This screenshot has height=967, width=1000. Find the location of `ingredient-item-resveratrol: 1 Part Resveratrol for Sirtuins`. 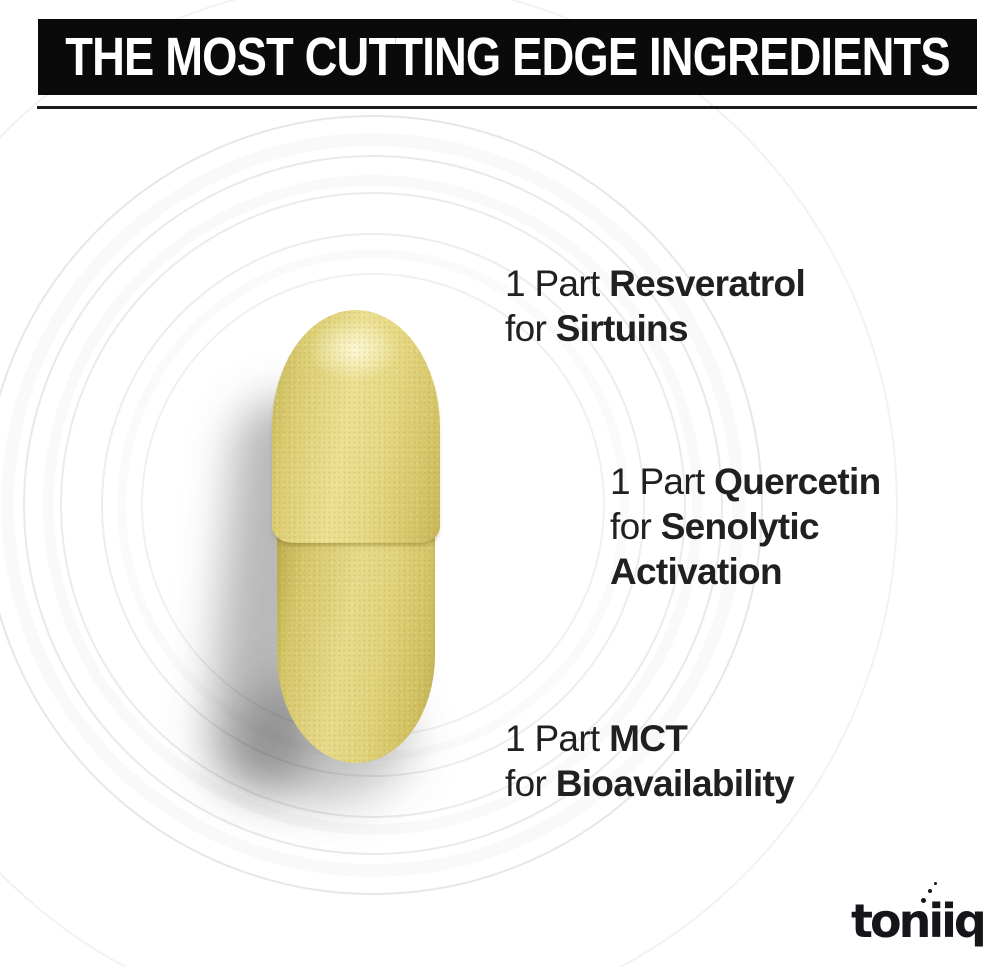

ingredient-item-resveratrol: 1 Part Resveratrol for Sirtuins is located at coordinates (655, 306).